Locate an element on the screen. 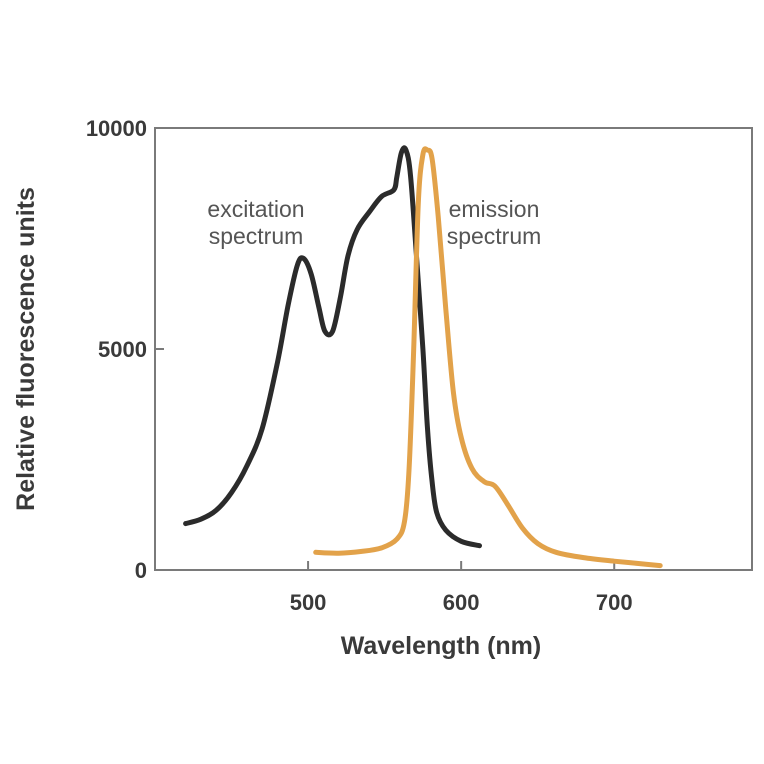 The width and height of the screenshot is (764, 764). emission-label-line-2: spectrum is located at coordinates (494, 236).